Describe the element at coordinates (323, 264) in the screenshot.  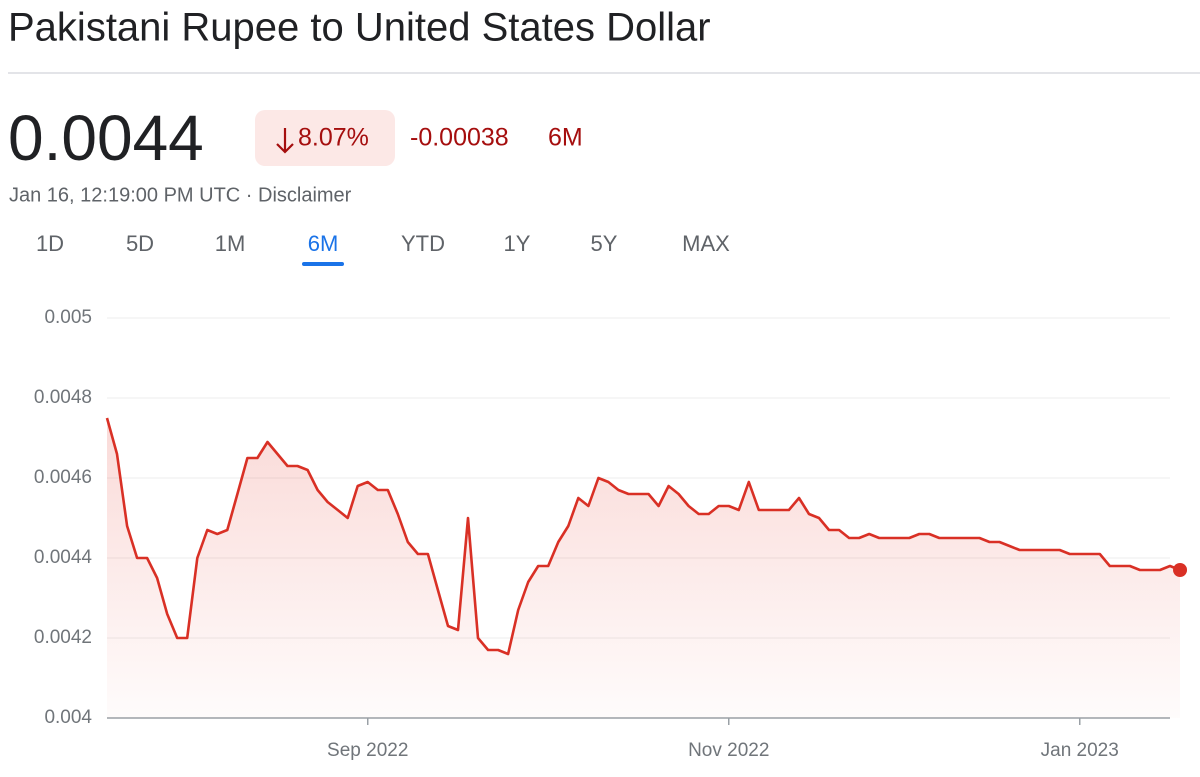
I see `tab-underline` at that location.